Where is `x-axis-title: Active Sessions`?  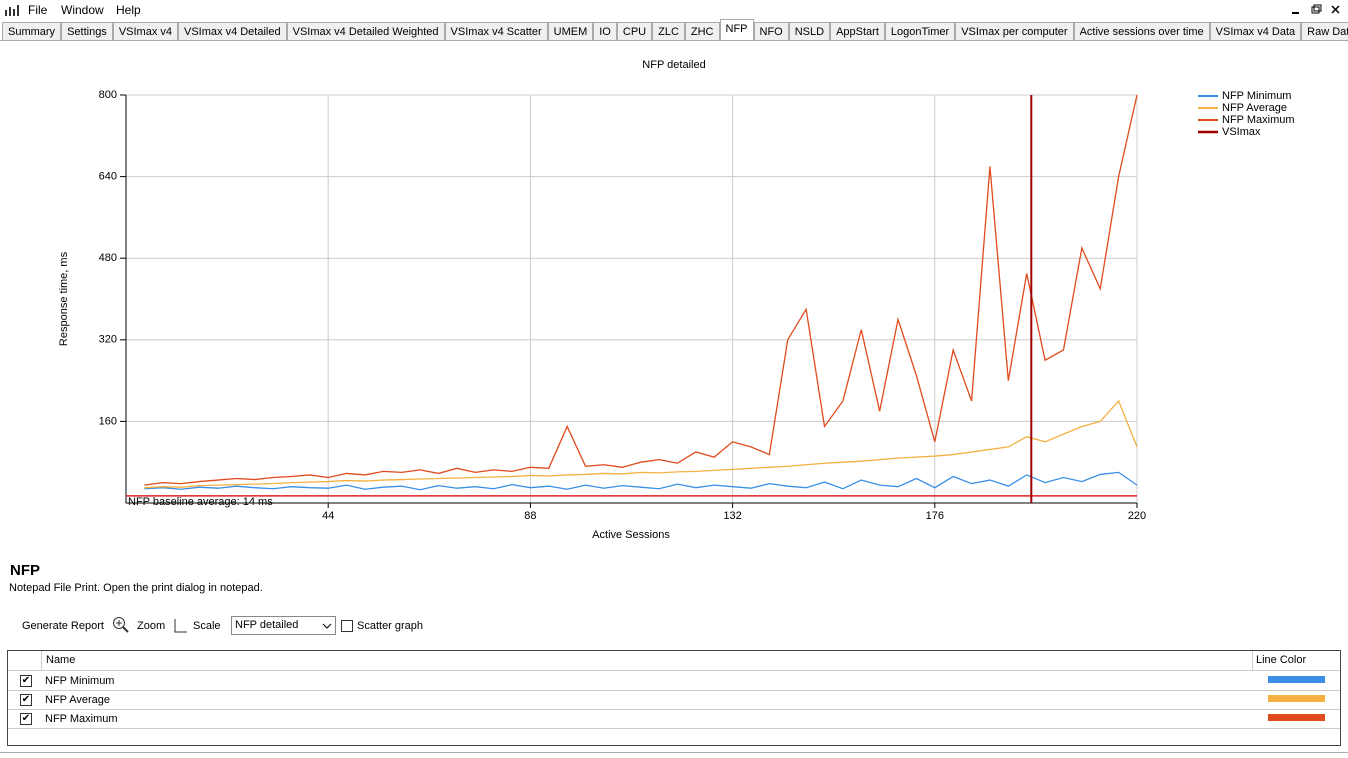 x-axis-title: Active Sessions is located at coordinates (631, 535).